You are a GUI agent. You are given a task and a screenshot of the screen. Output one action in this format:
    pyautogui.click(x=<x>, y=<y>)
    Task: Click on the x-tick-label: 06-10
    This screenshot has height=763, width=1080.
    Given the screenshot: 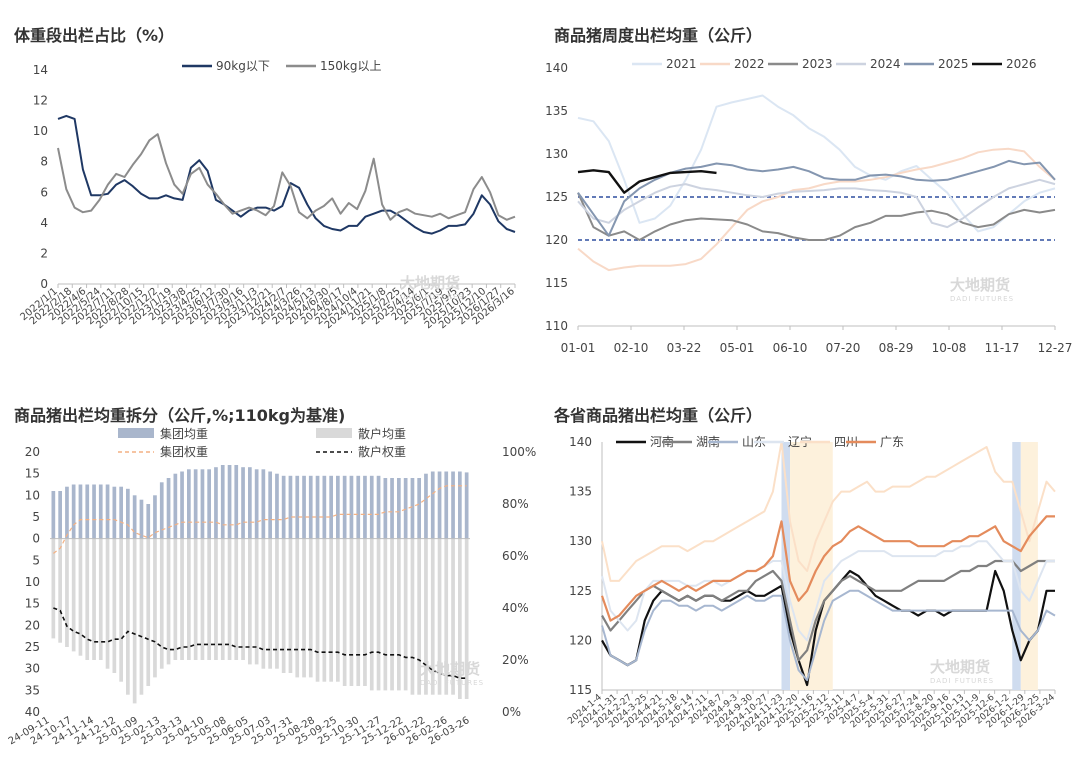 What is the action you would take?
    pyautogui.click(x=790, y=348)
    